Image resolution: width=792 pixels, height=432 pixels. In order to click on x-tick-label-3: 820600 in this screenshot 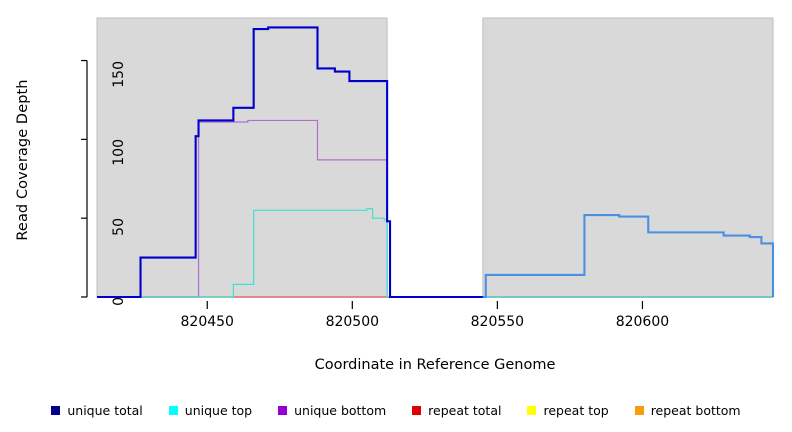, I will do `click(642, 322)`.